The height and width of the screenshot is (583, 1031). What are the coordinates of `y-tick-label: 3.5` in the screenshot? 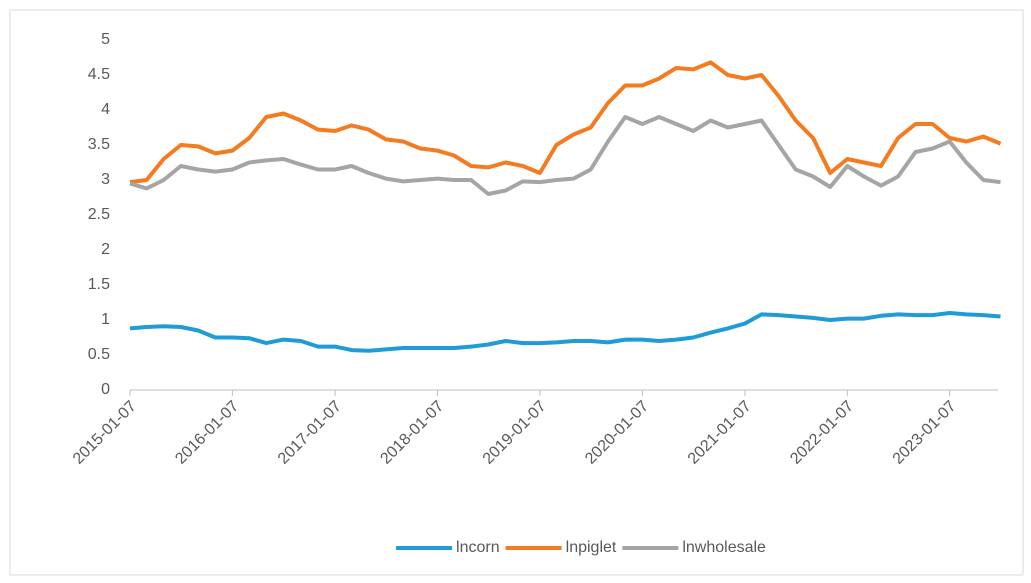 It's located at (99, 144).